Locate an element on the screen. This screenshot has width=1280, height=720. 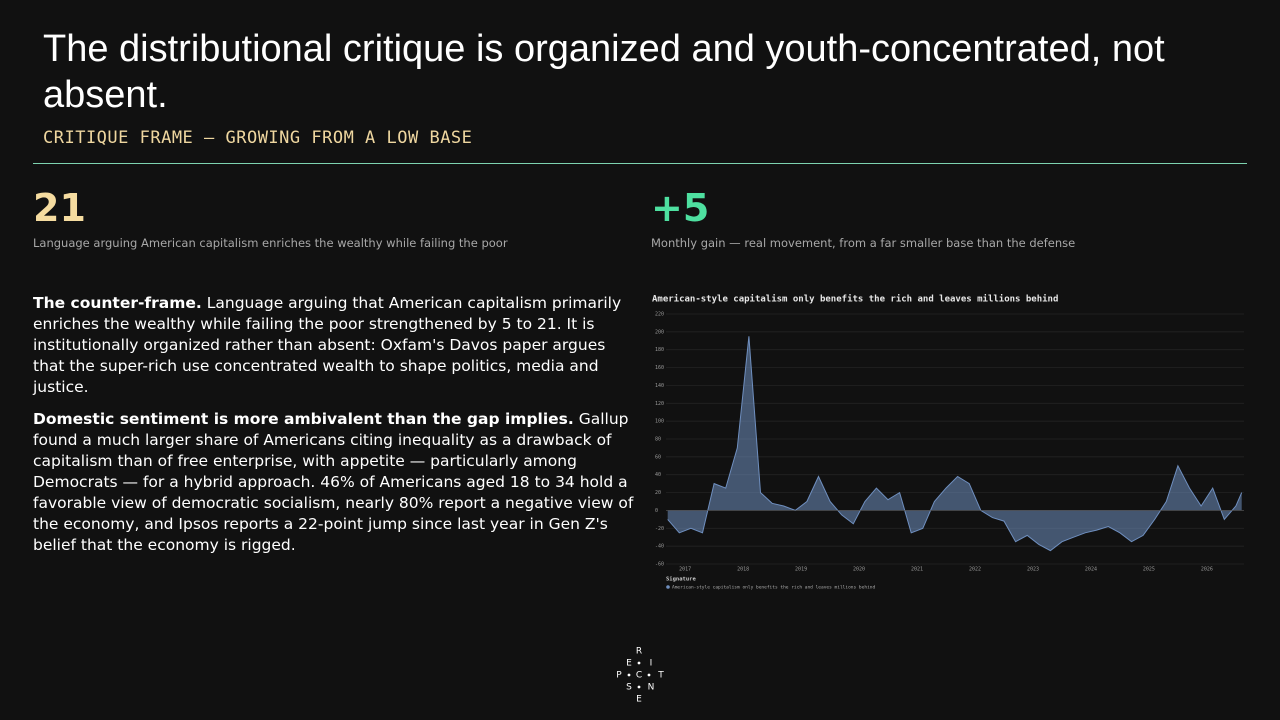
y-tick-label: 140 is located at coordinates (659, 386).